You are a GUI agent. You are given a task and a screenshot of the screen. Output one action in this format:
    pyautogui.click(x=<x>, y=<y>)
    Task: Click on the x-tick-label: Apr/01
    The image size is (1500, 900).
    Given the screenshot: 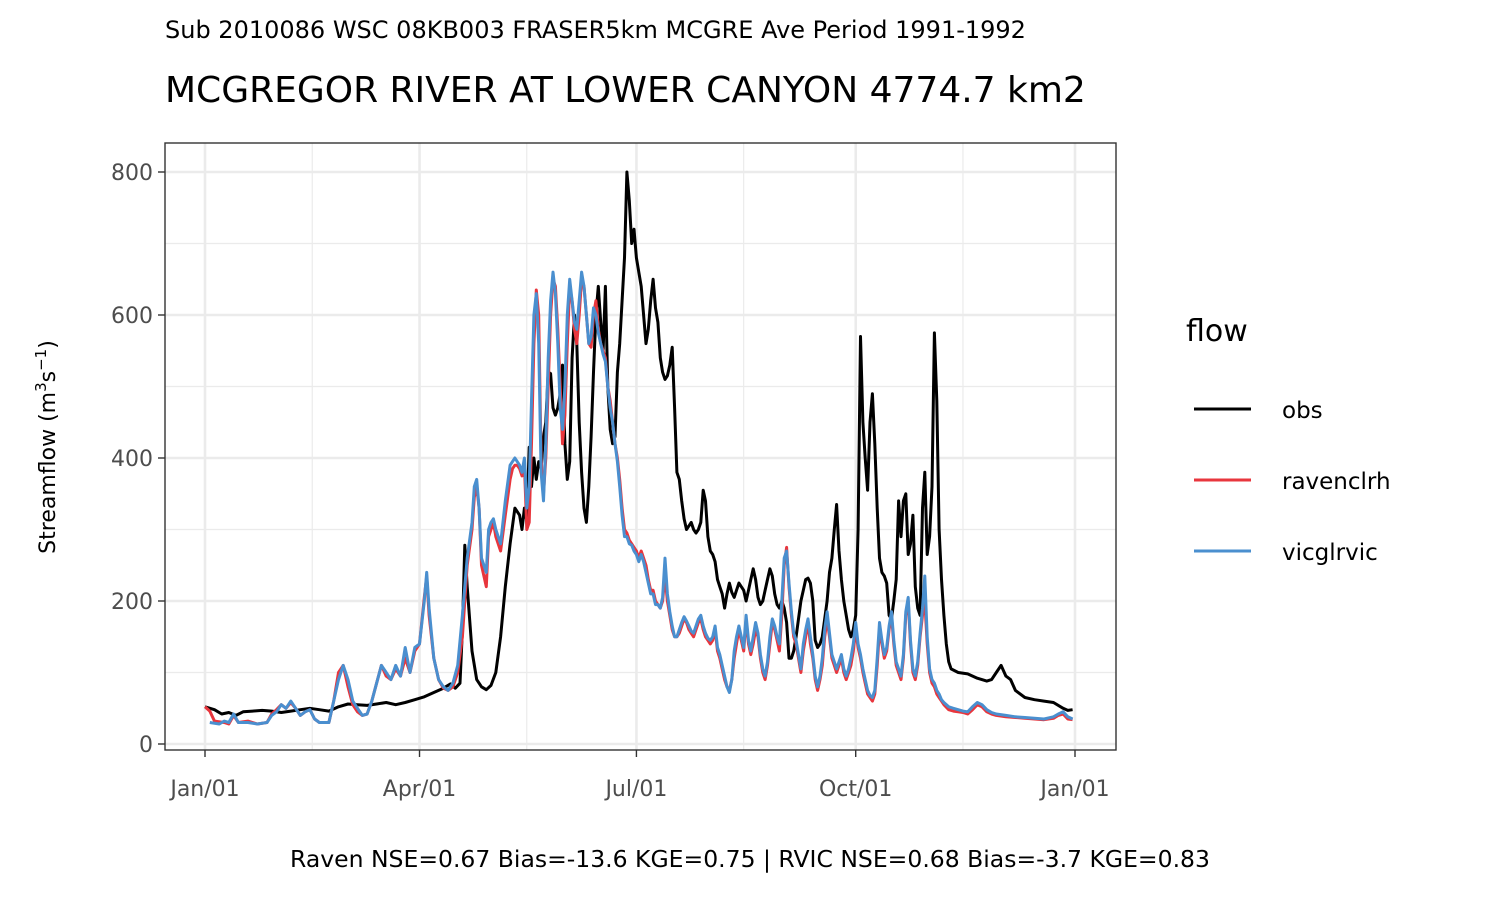 What is the action you would take?
    pyautogui.click(x=419, y=789)
    